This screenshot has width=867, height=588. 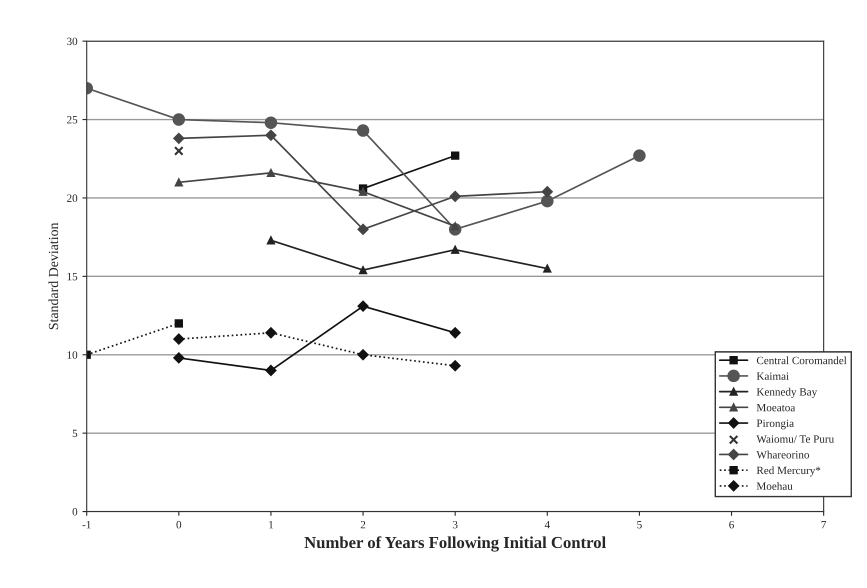 What do you see at coordinates (75, 512) in the screenshot?
I see `y-tick-label: 0` at bounding box center [75, 512].